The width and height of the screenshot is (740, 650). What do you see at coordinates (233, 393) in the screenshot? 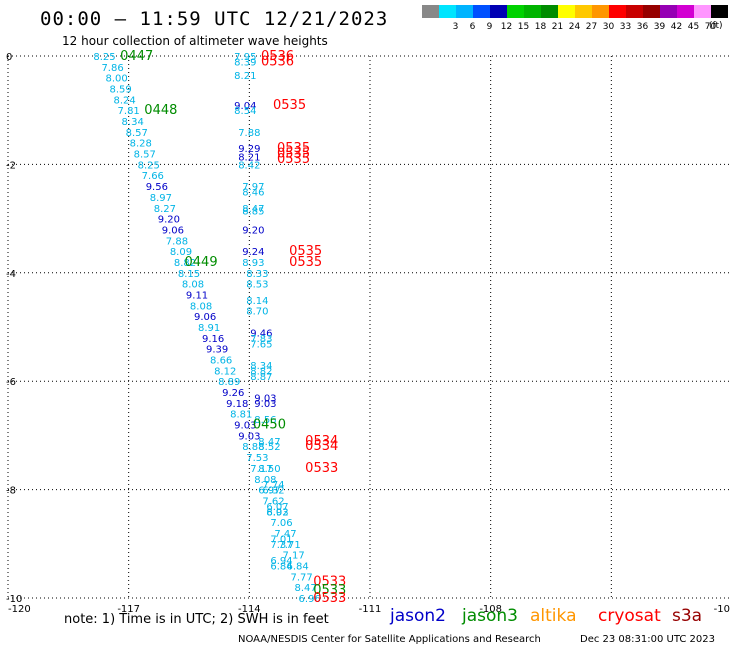
I see `swh-label: 9.26` at bounding box center [233, 393].